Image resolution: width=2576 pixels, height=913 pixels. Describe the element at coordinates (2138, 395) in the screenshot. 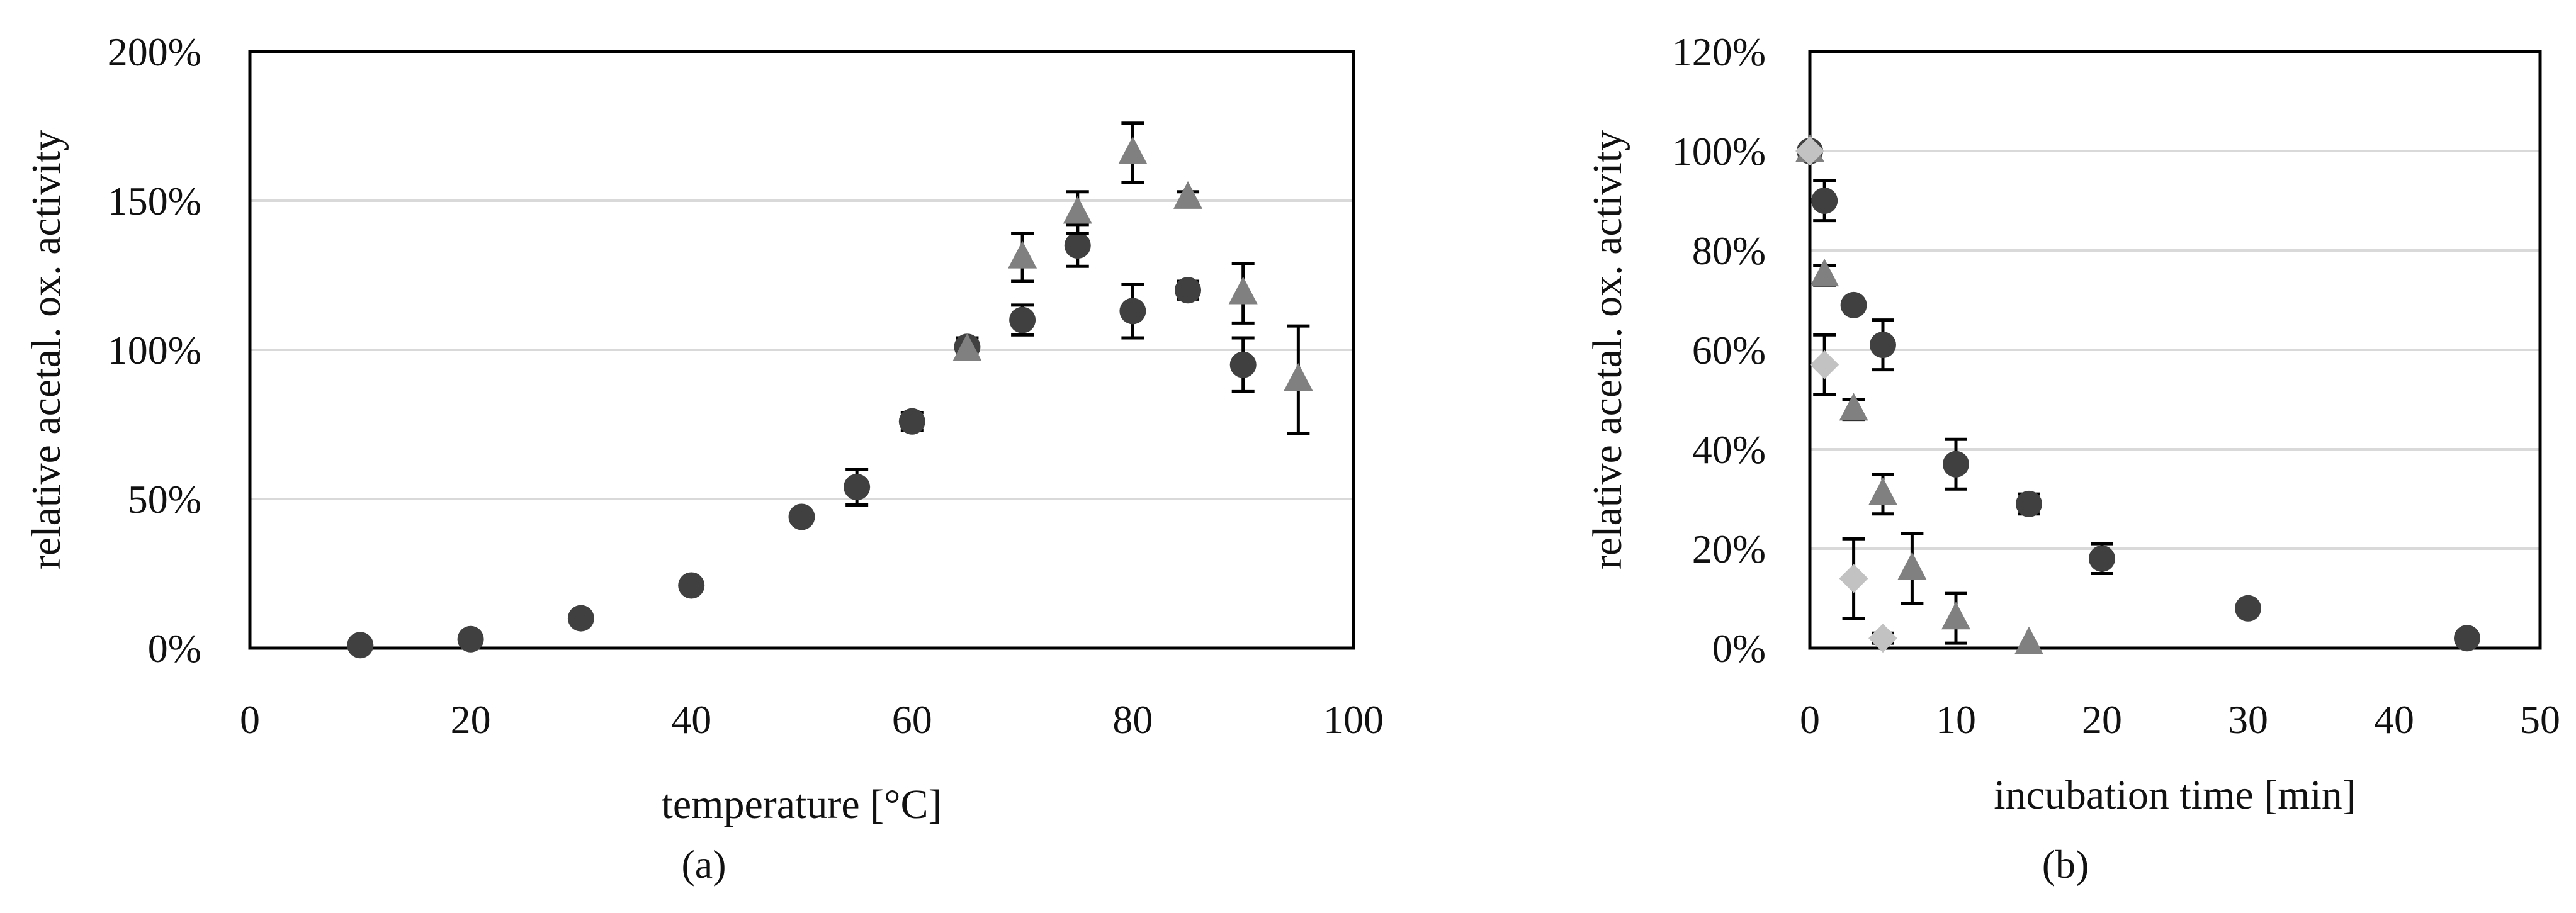

I see `series-circle` at that location.